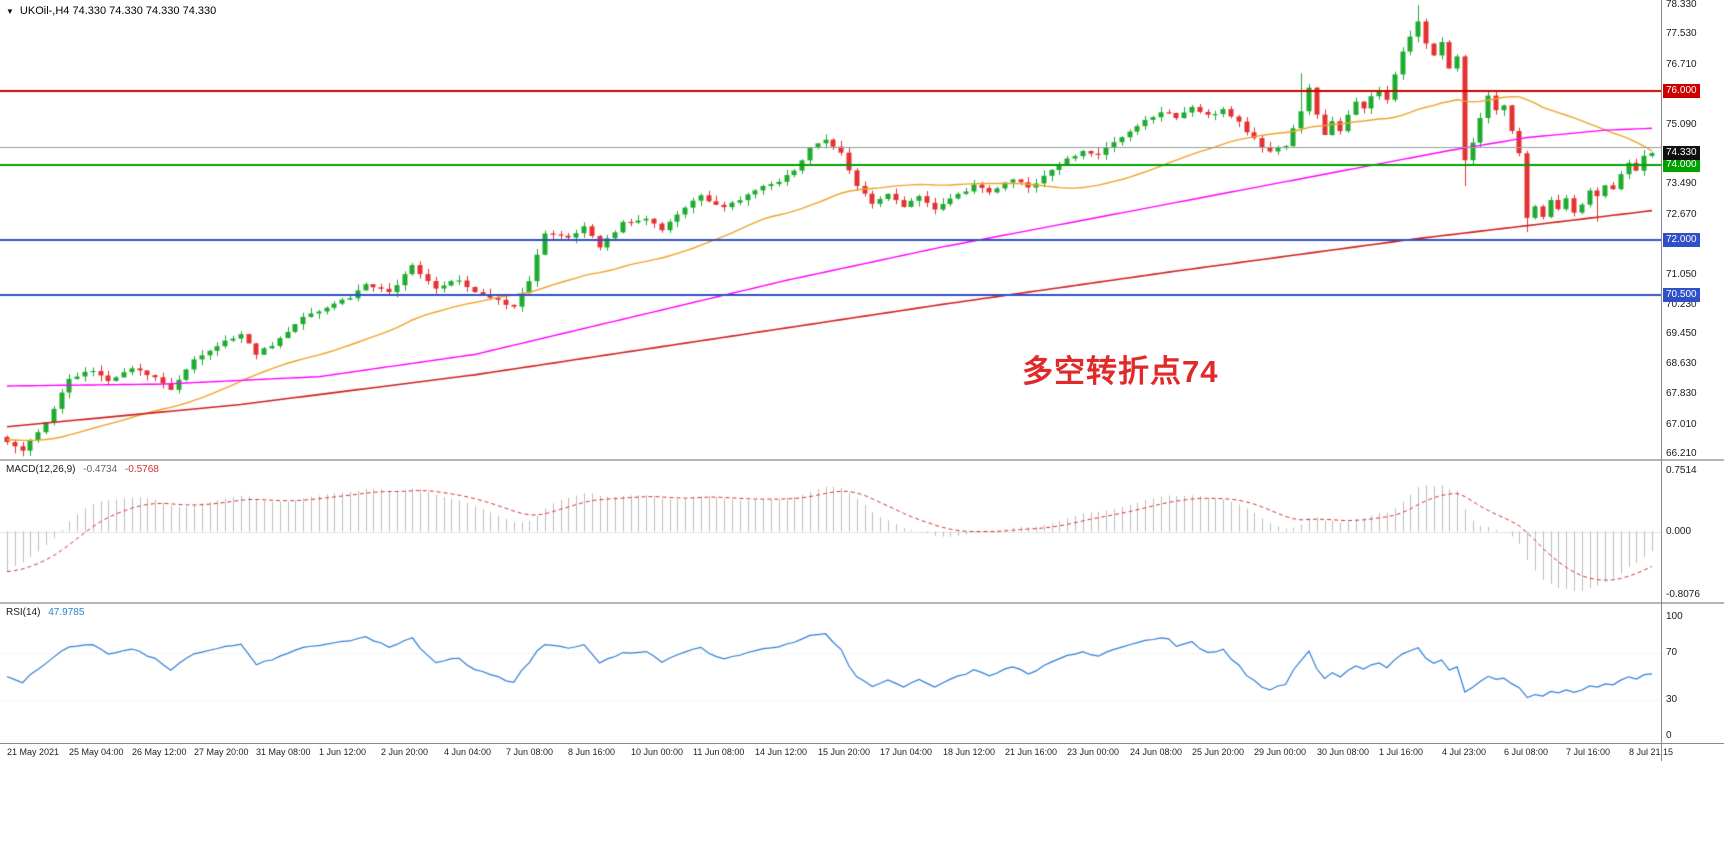 The image size is (1724, 841). Describe the element at coordinates (1681, 470) in the screenshot. I see `macd-tick: 0.7514` at that location.